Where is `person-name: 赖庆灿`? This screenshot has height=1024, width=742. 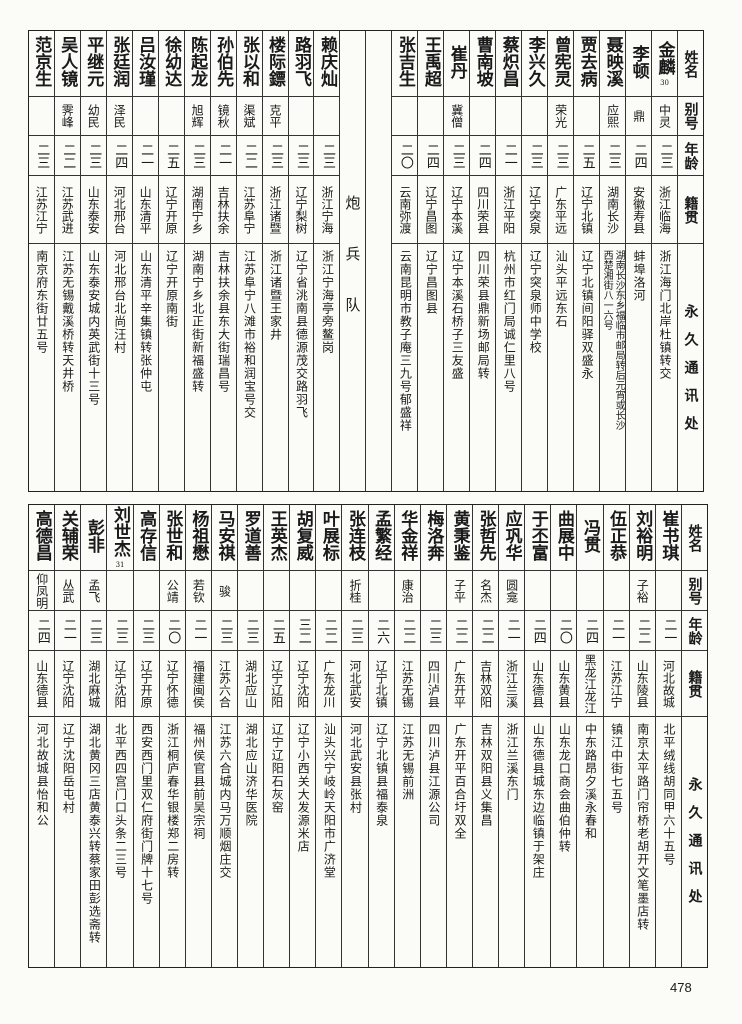
person-name: 赖庆灿 is located at coordinates (326, 61).